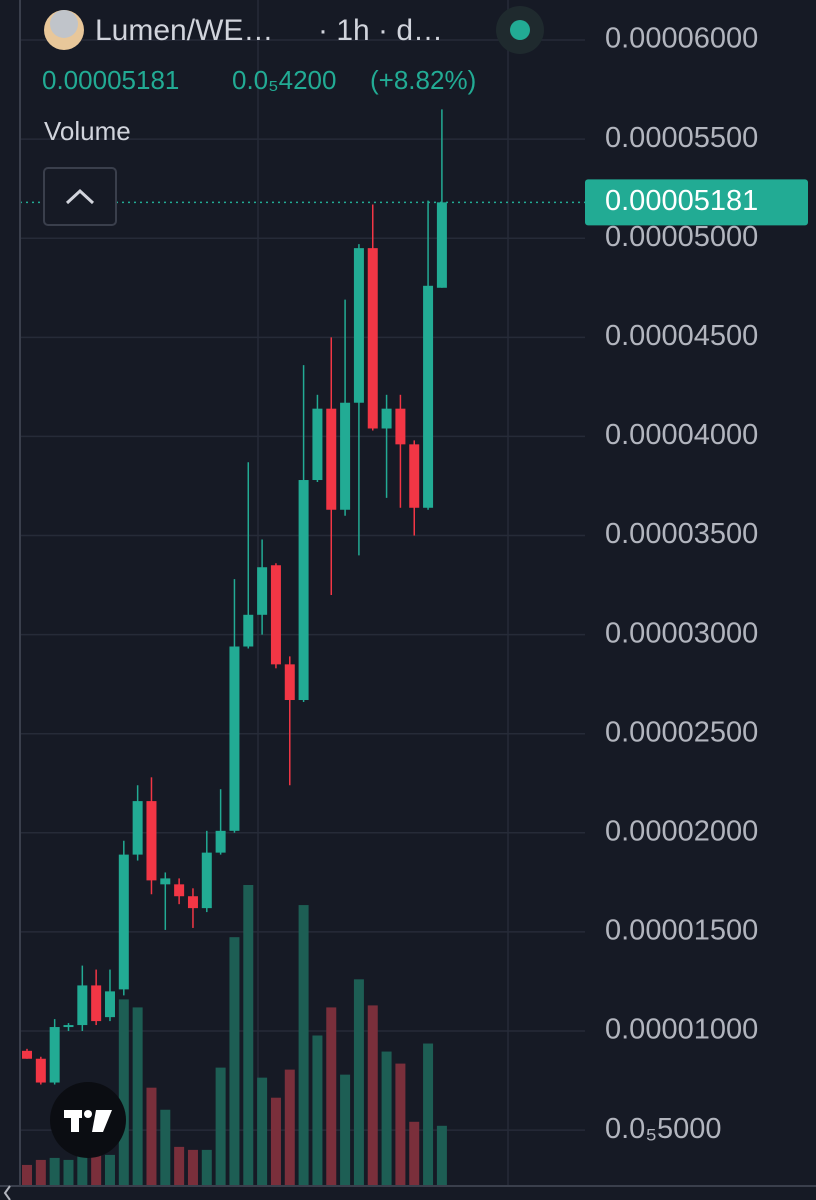 Image resolution: width=816 pixels, height=1200 pixels. I want to click on change: 0.0₅4200, so click(284, 80).